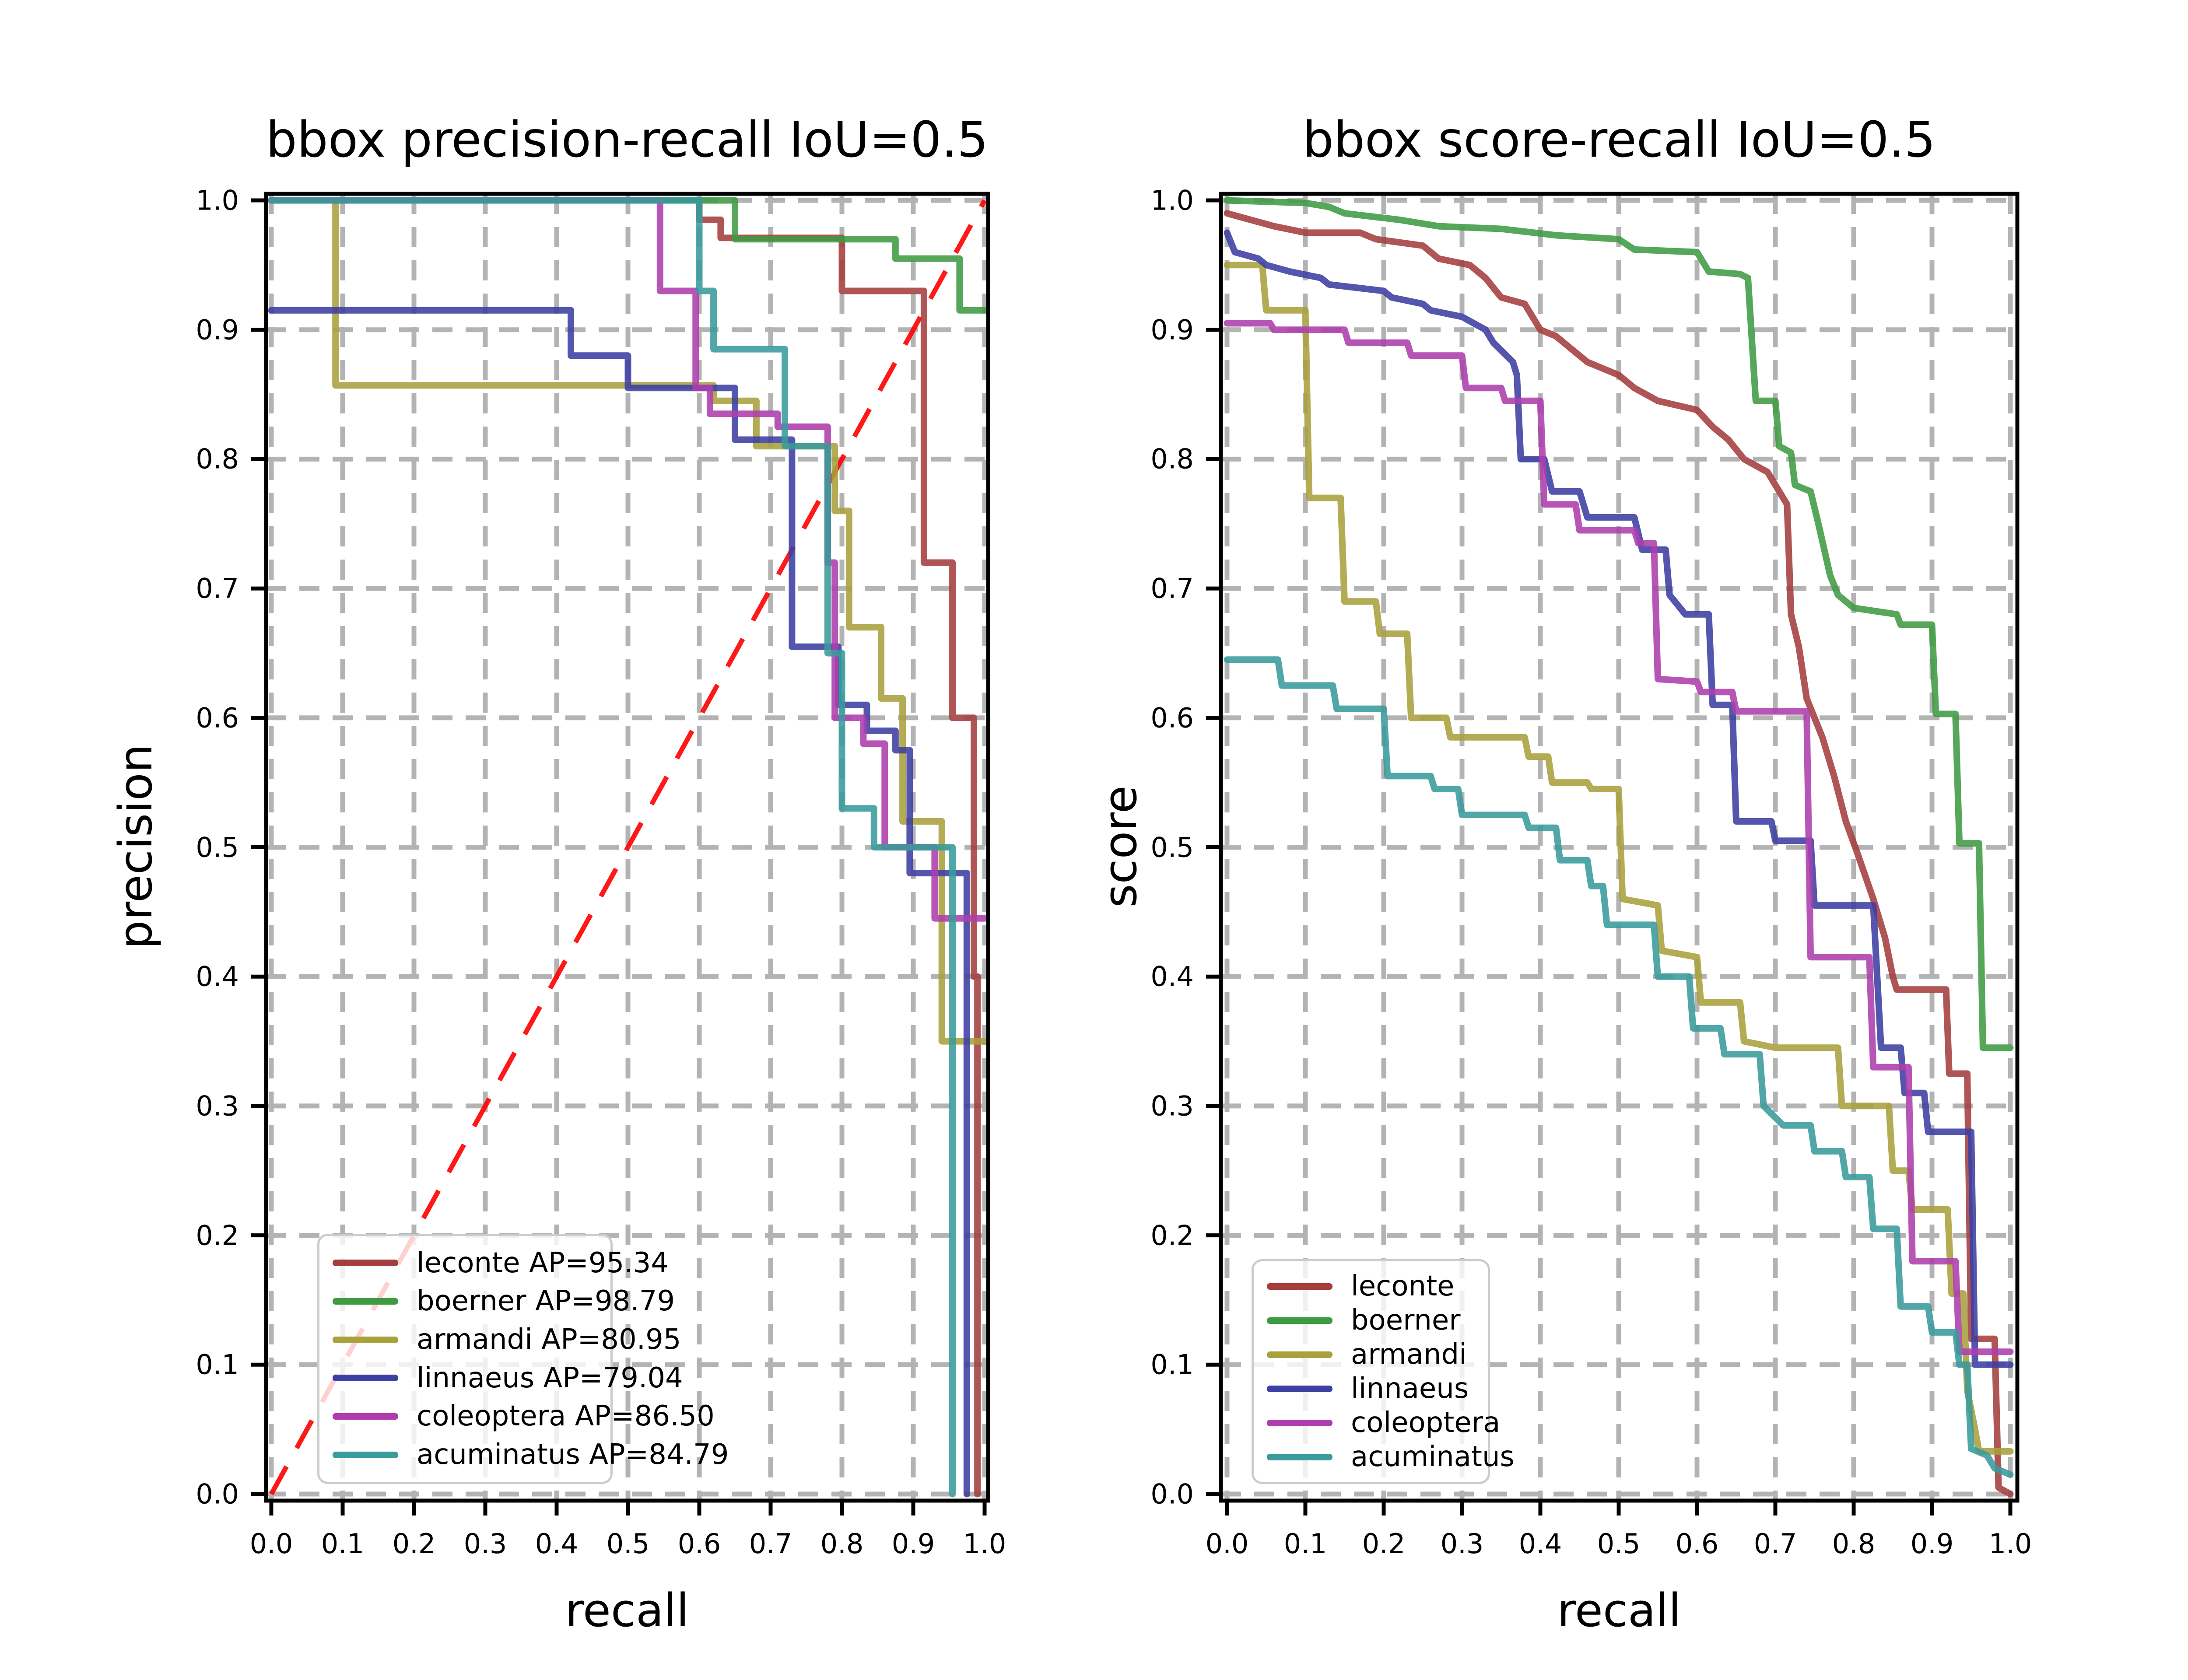 This screenshot has width=2188, height=1680. What do you see at coordinates (1426, 1423) in the screenshot?
I see `legend-label: coleoptera` at bounding box center [1426, 1423].